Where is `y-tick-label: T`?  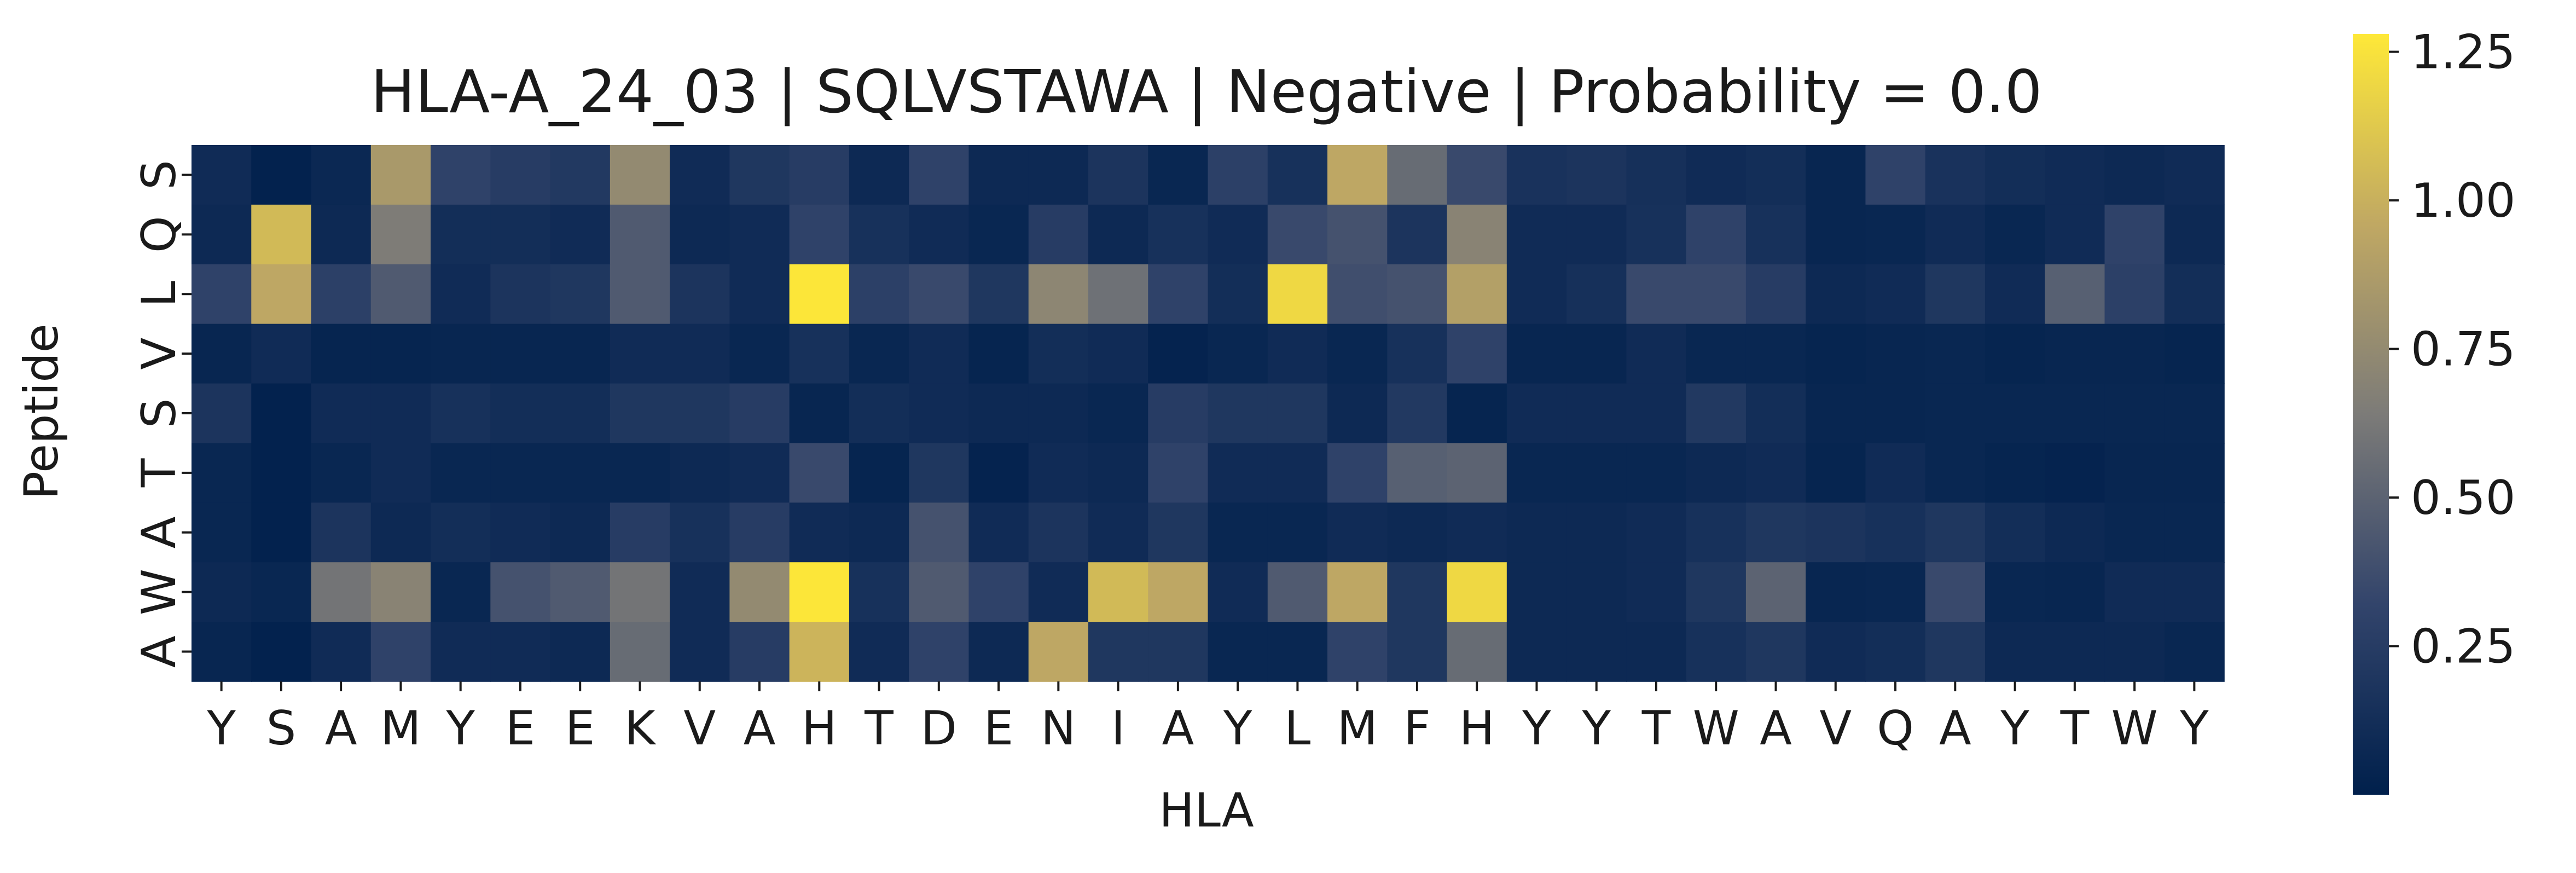
y-tick-label: T is located at coordinates (160, 473).